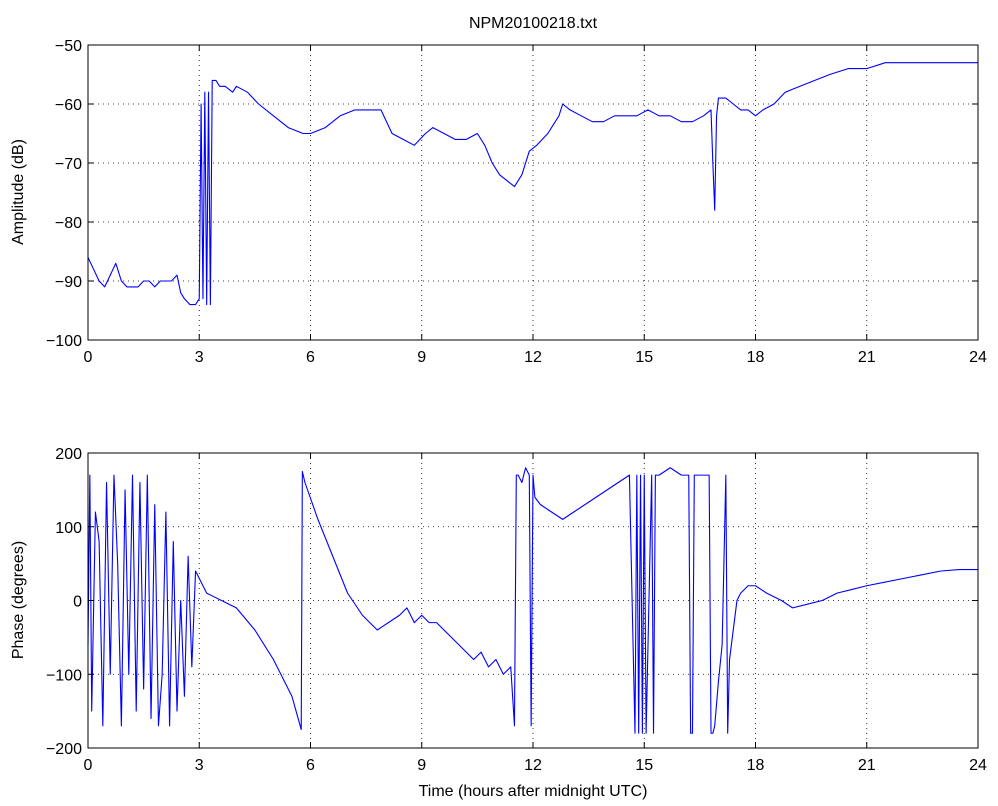 The width and height of the screenshot is (998, 806). Describe the element at coordinates (644, 357) in the screenshot. I see `amplitude-xtick-label: 15` at that location.